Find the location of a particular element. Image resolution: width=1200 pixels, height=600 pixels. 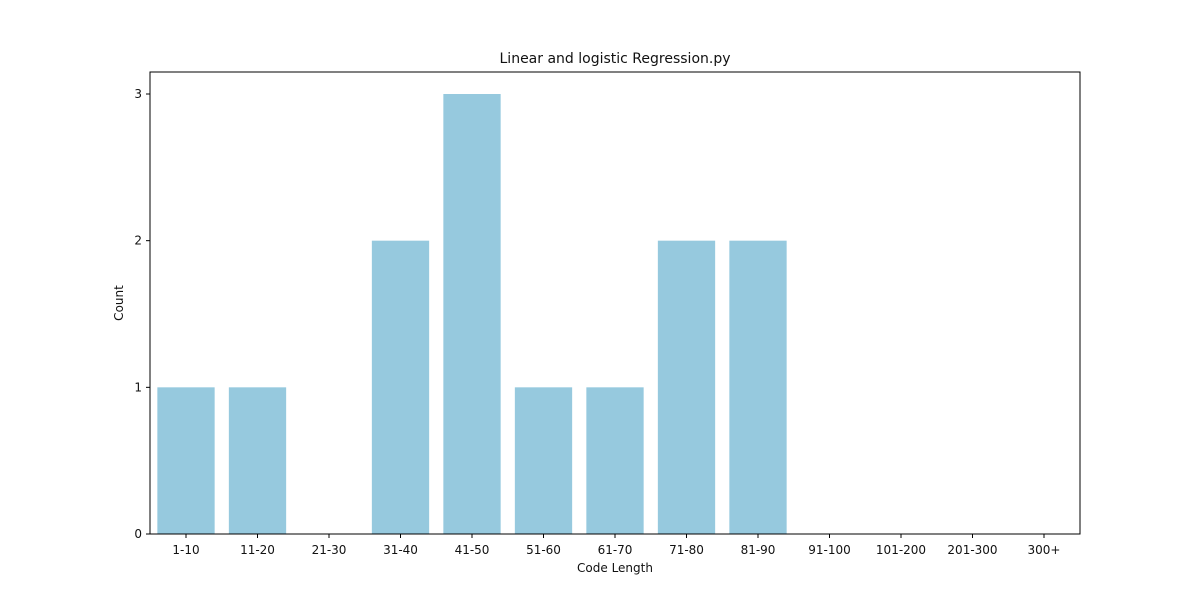

x-tick-label: 81-90 is located at coordinates (758, 550).